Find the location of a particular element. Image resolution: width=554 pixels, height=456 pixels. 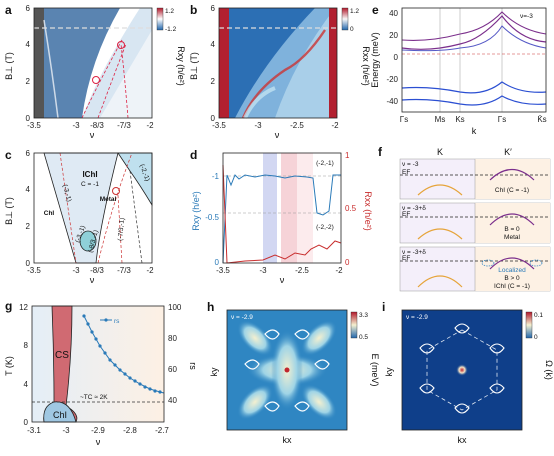

x-tick: -2.8 is located at coordinates (130, 430).